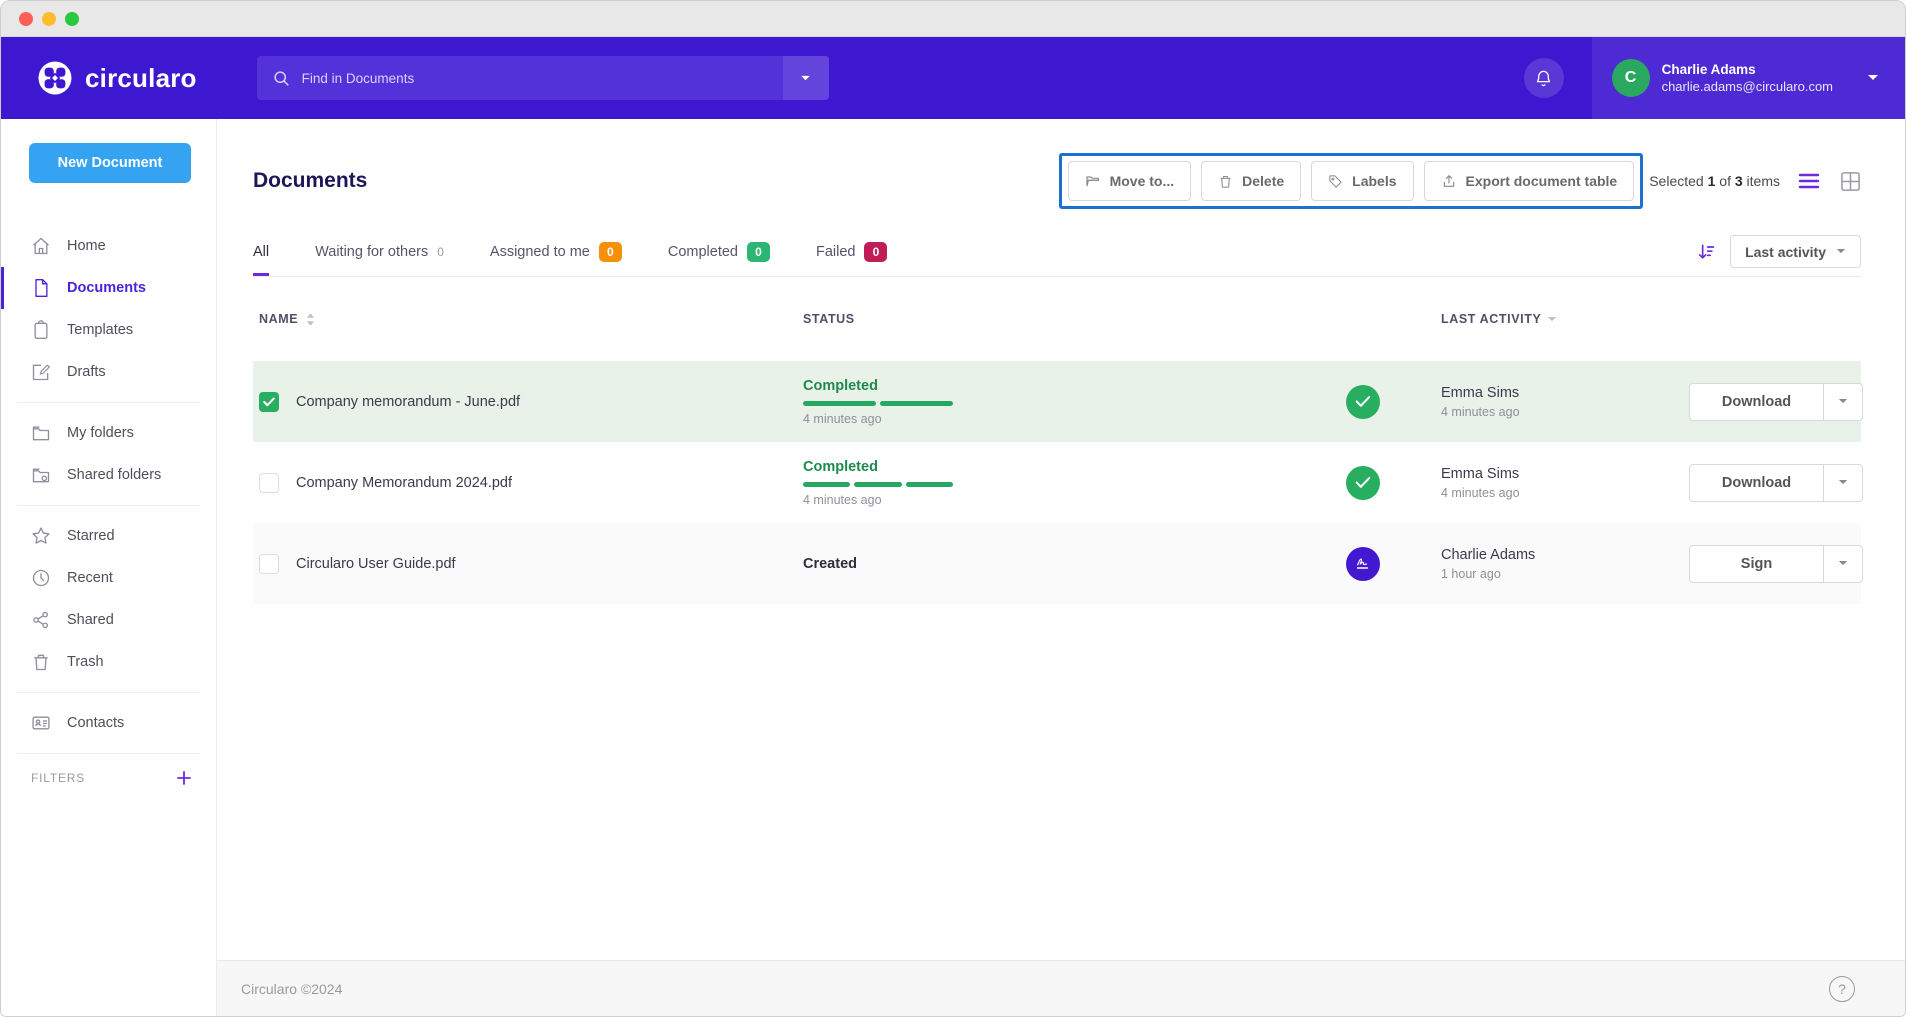 The image size is (1906, 1017). I want to click on template-icon, so click(41, 329).